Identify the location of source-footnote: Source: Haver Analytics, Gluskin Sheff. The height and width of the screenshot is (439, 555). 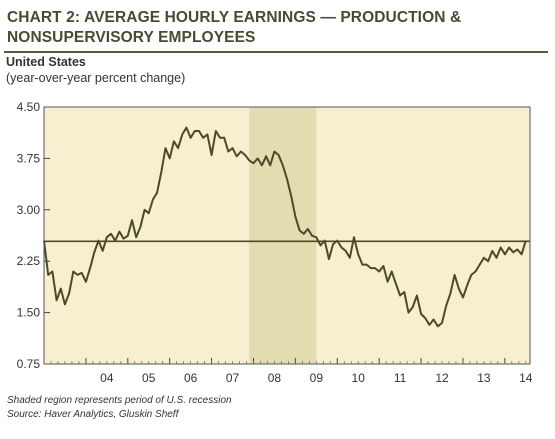
(93, 414).